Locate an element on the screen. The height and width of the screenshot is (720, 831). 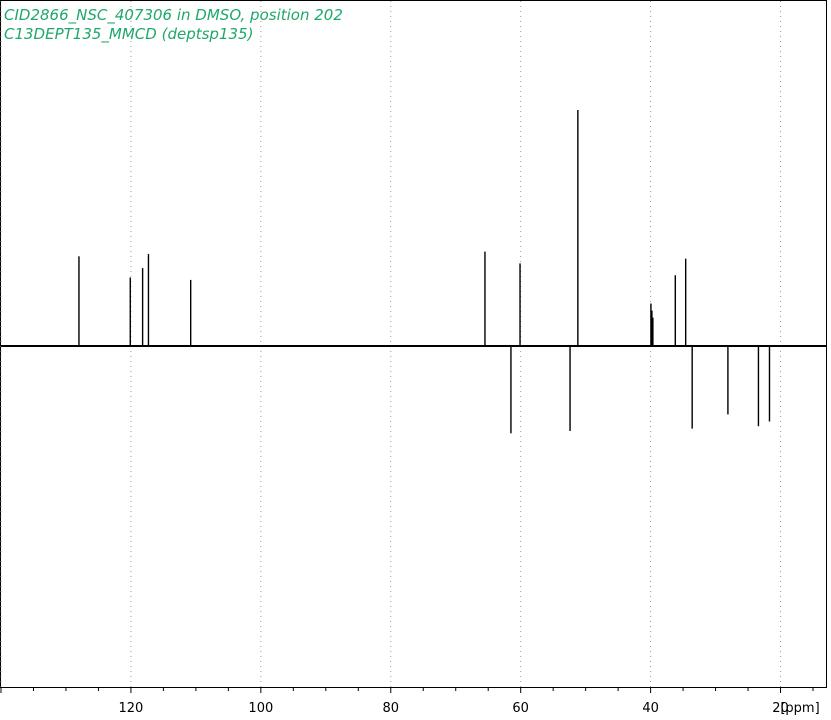
chart-title-line-1: CID2866_NSC_407306 in DMSO, position 202 is located at coordinates (173, 15).